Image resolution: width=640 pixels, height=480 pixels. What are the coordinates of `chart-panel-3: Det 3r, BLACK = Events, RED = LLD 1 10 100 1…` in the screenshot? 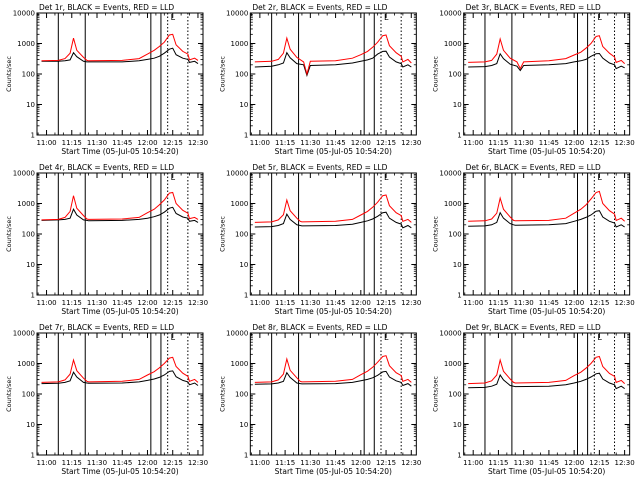 It's located at (533, 79).